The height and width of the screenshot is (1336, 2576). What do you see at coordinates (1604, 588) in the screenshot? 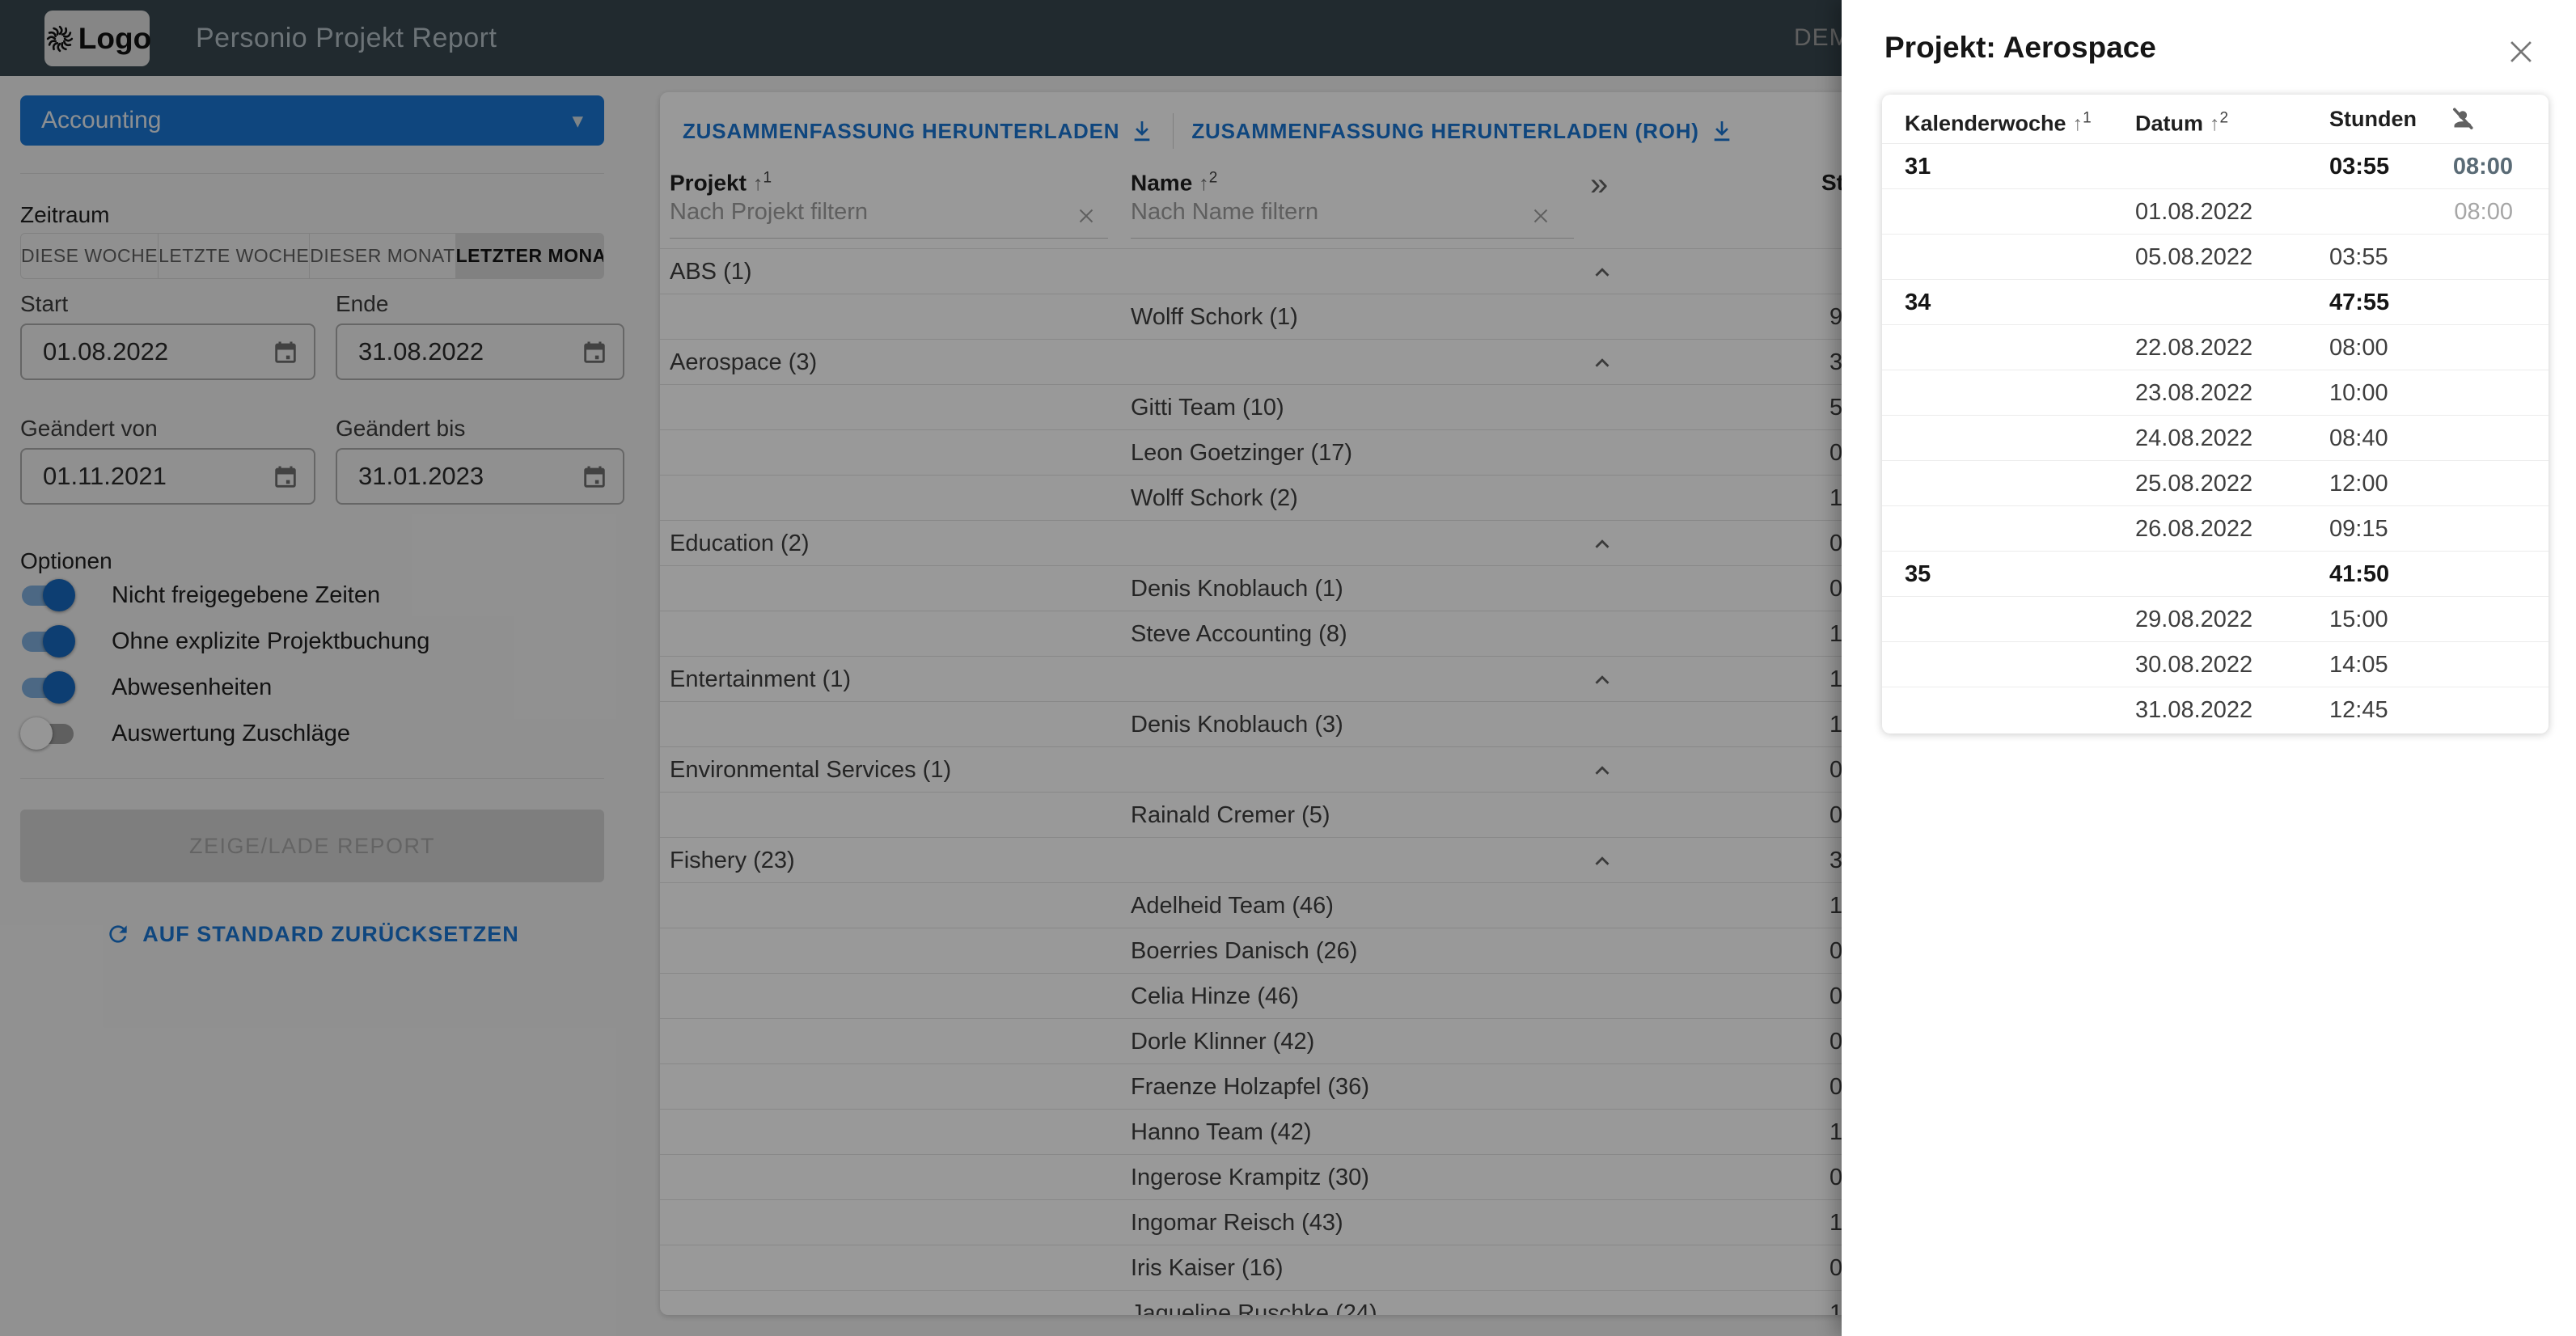
I see `person-row: Denis Knoblauch (1) 0` at bounding box center [1604, 588].